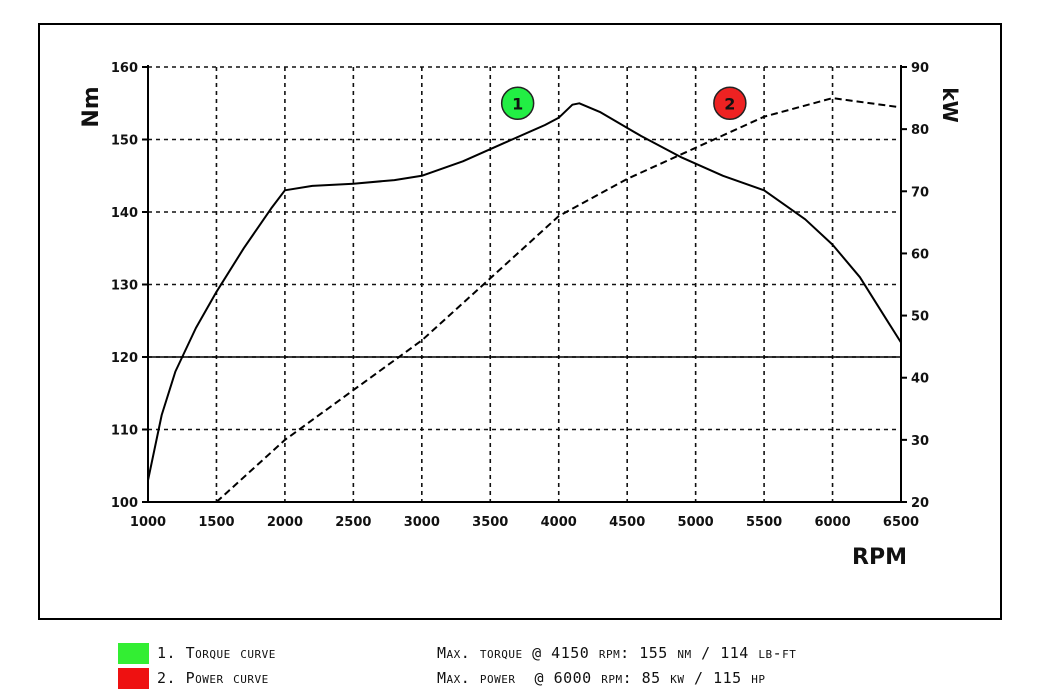 The image size is (1038, 700). Describe the element at coordinates (764, 522) in the screenshot. I see `x-tick-label: 5500` at that location.